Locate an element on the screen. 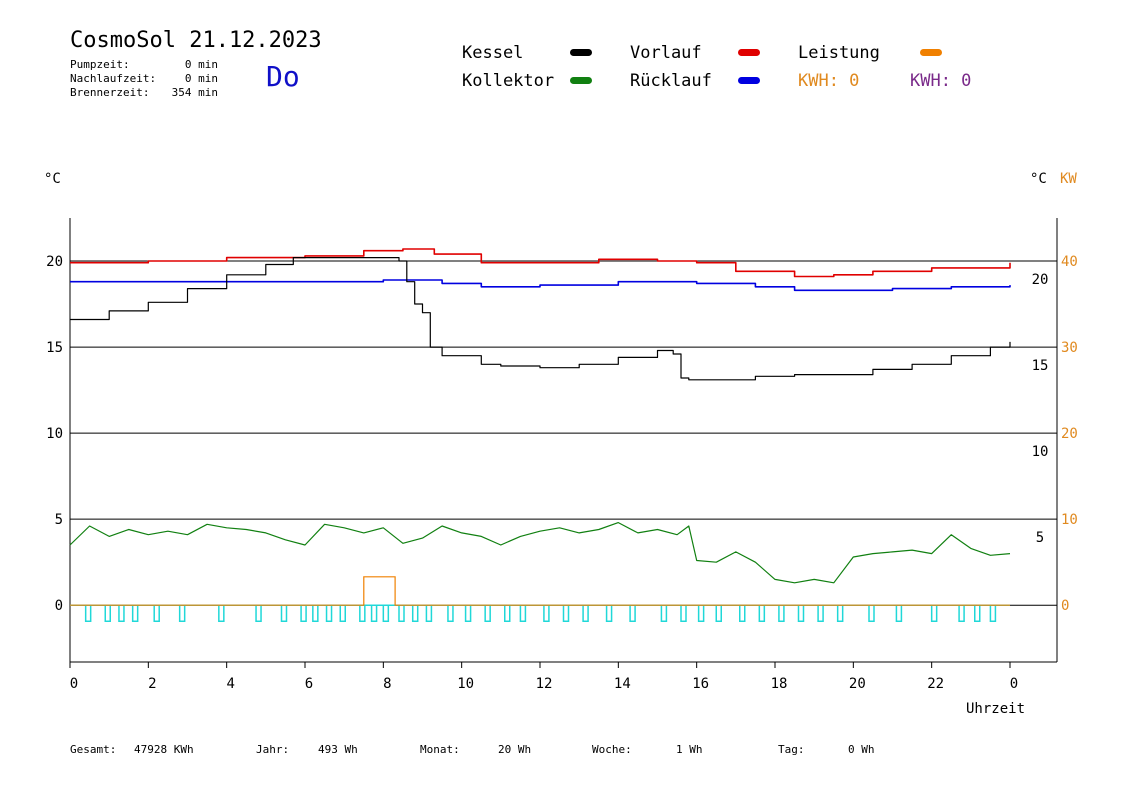 This screenshot has width=1148, height=812. footer-gesamt-label: Gesamt: is located at coordinates (93, 749).